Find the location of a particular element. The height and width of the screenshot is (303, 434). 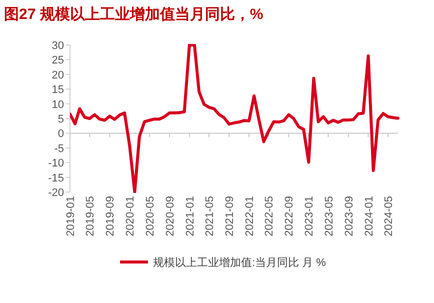

x-tick-label: 2021-01 is located at coordinates (190, 216).